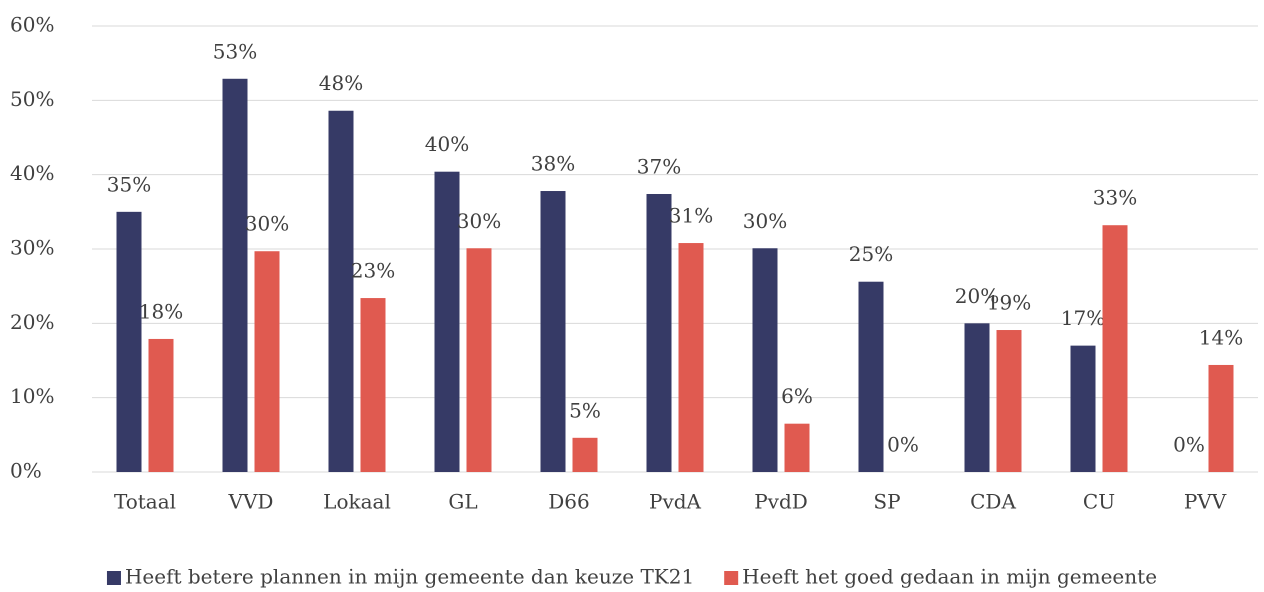  Describe the element at coordinates (568, 502) in the screenshot. I see `x-tick-label: D66` at that location.